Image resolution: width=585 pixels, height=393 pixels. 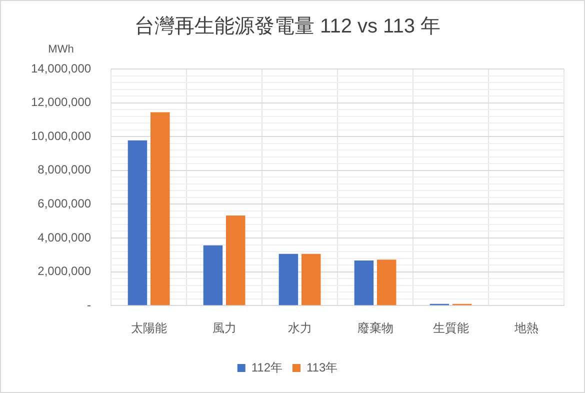 What do you see at coordinates (61, 50) in the screenshot?
I see `y-axis-title: MWh` at bounding box center [61, 50].